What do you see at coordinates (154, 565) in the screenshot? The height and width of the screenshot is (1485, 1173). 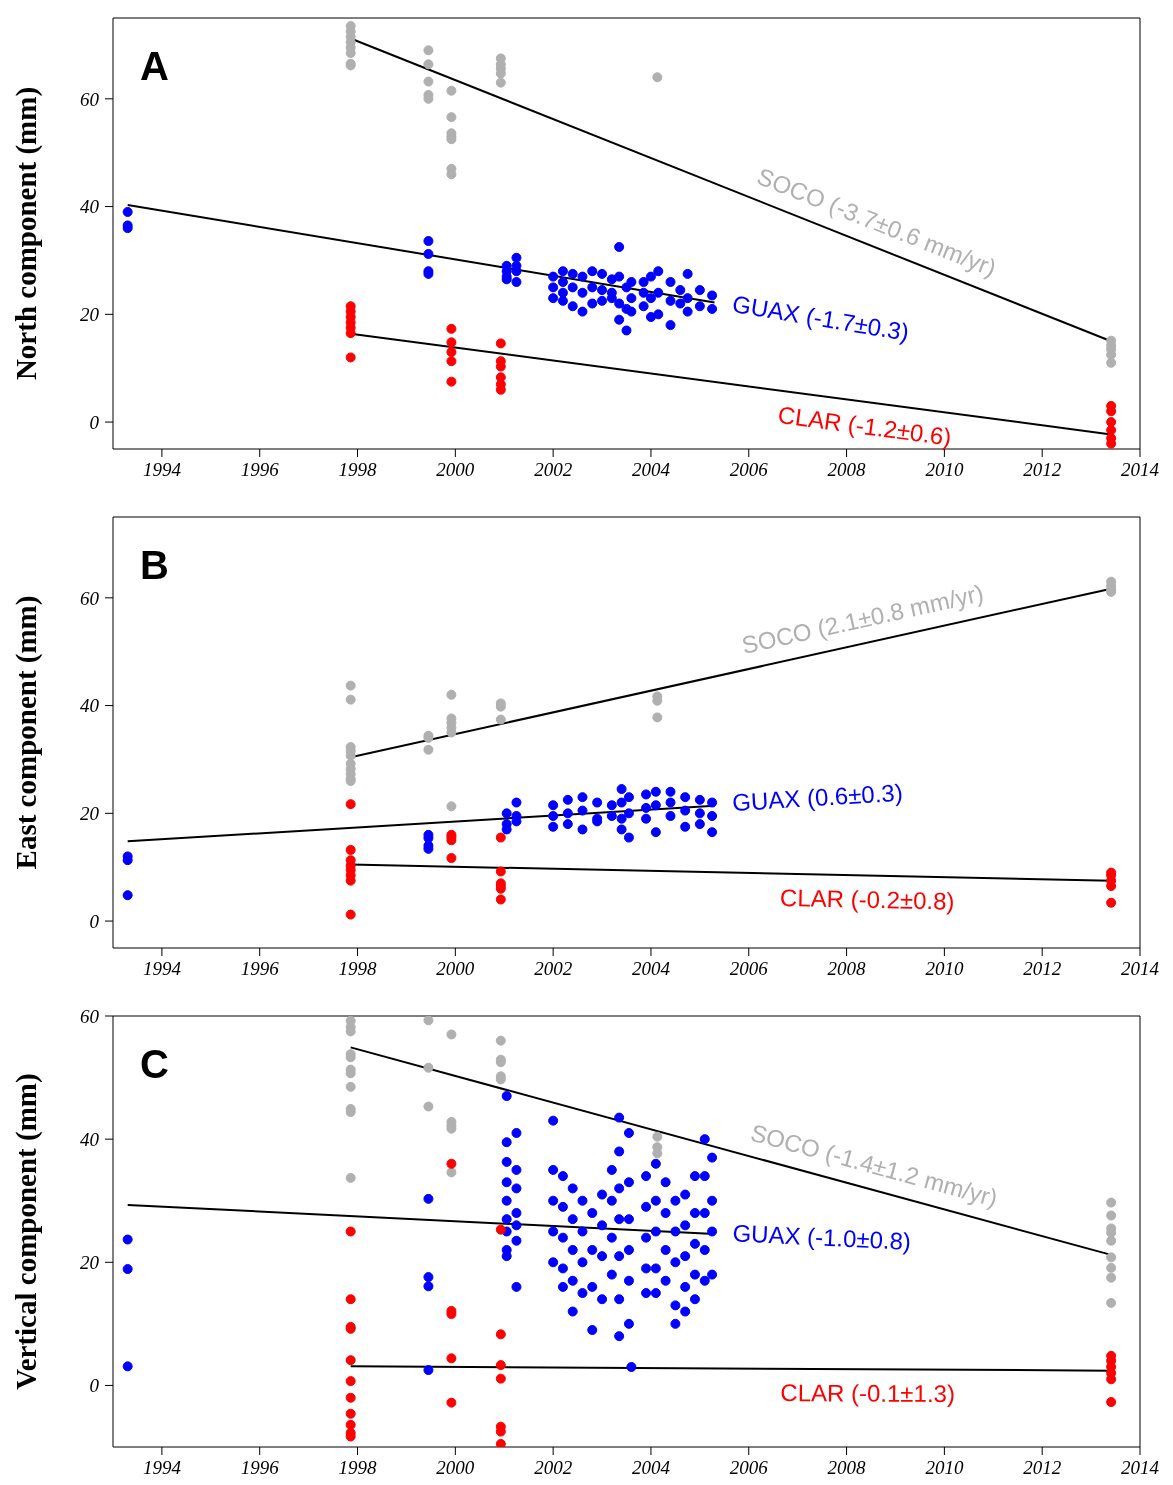 I see `text: B` at bounding box center [154, 565].